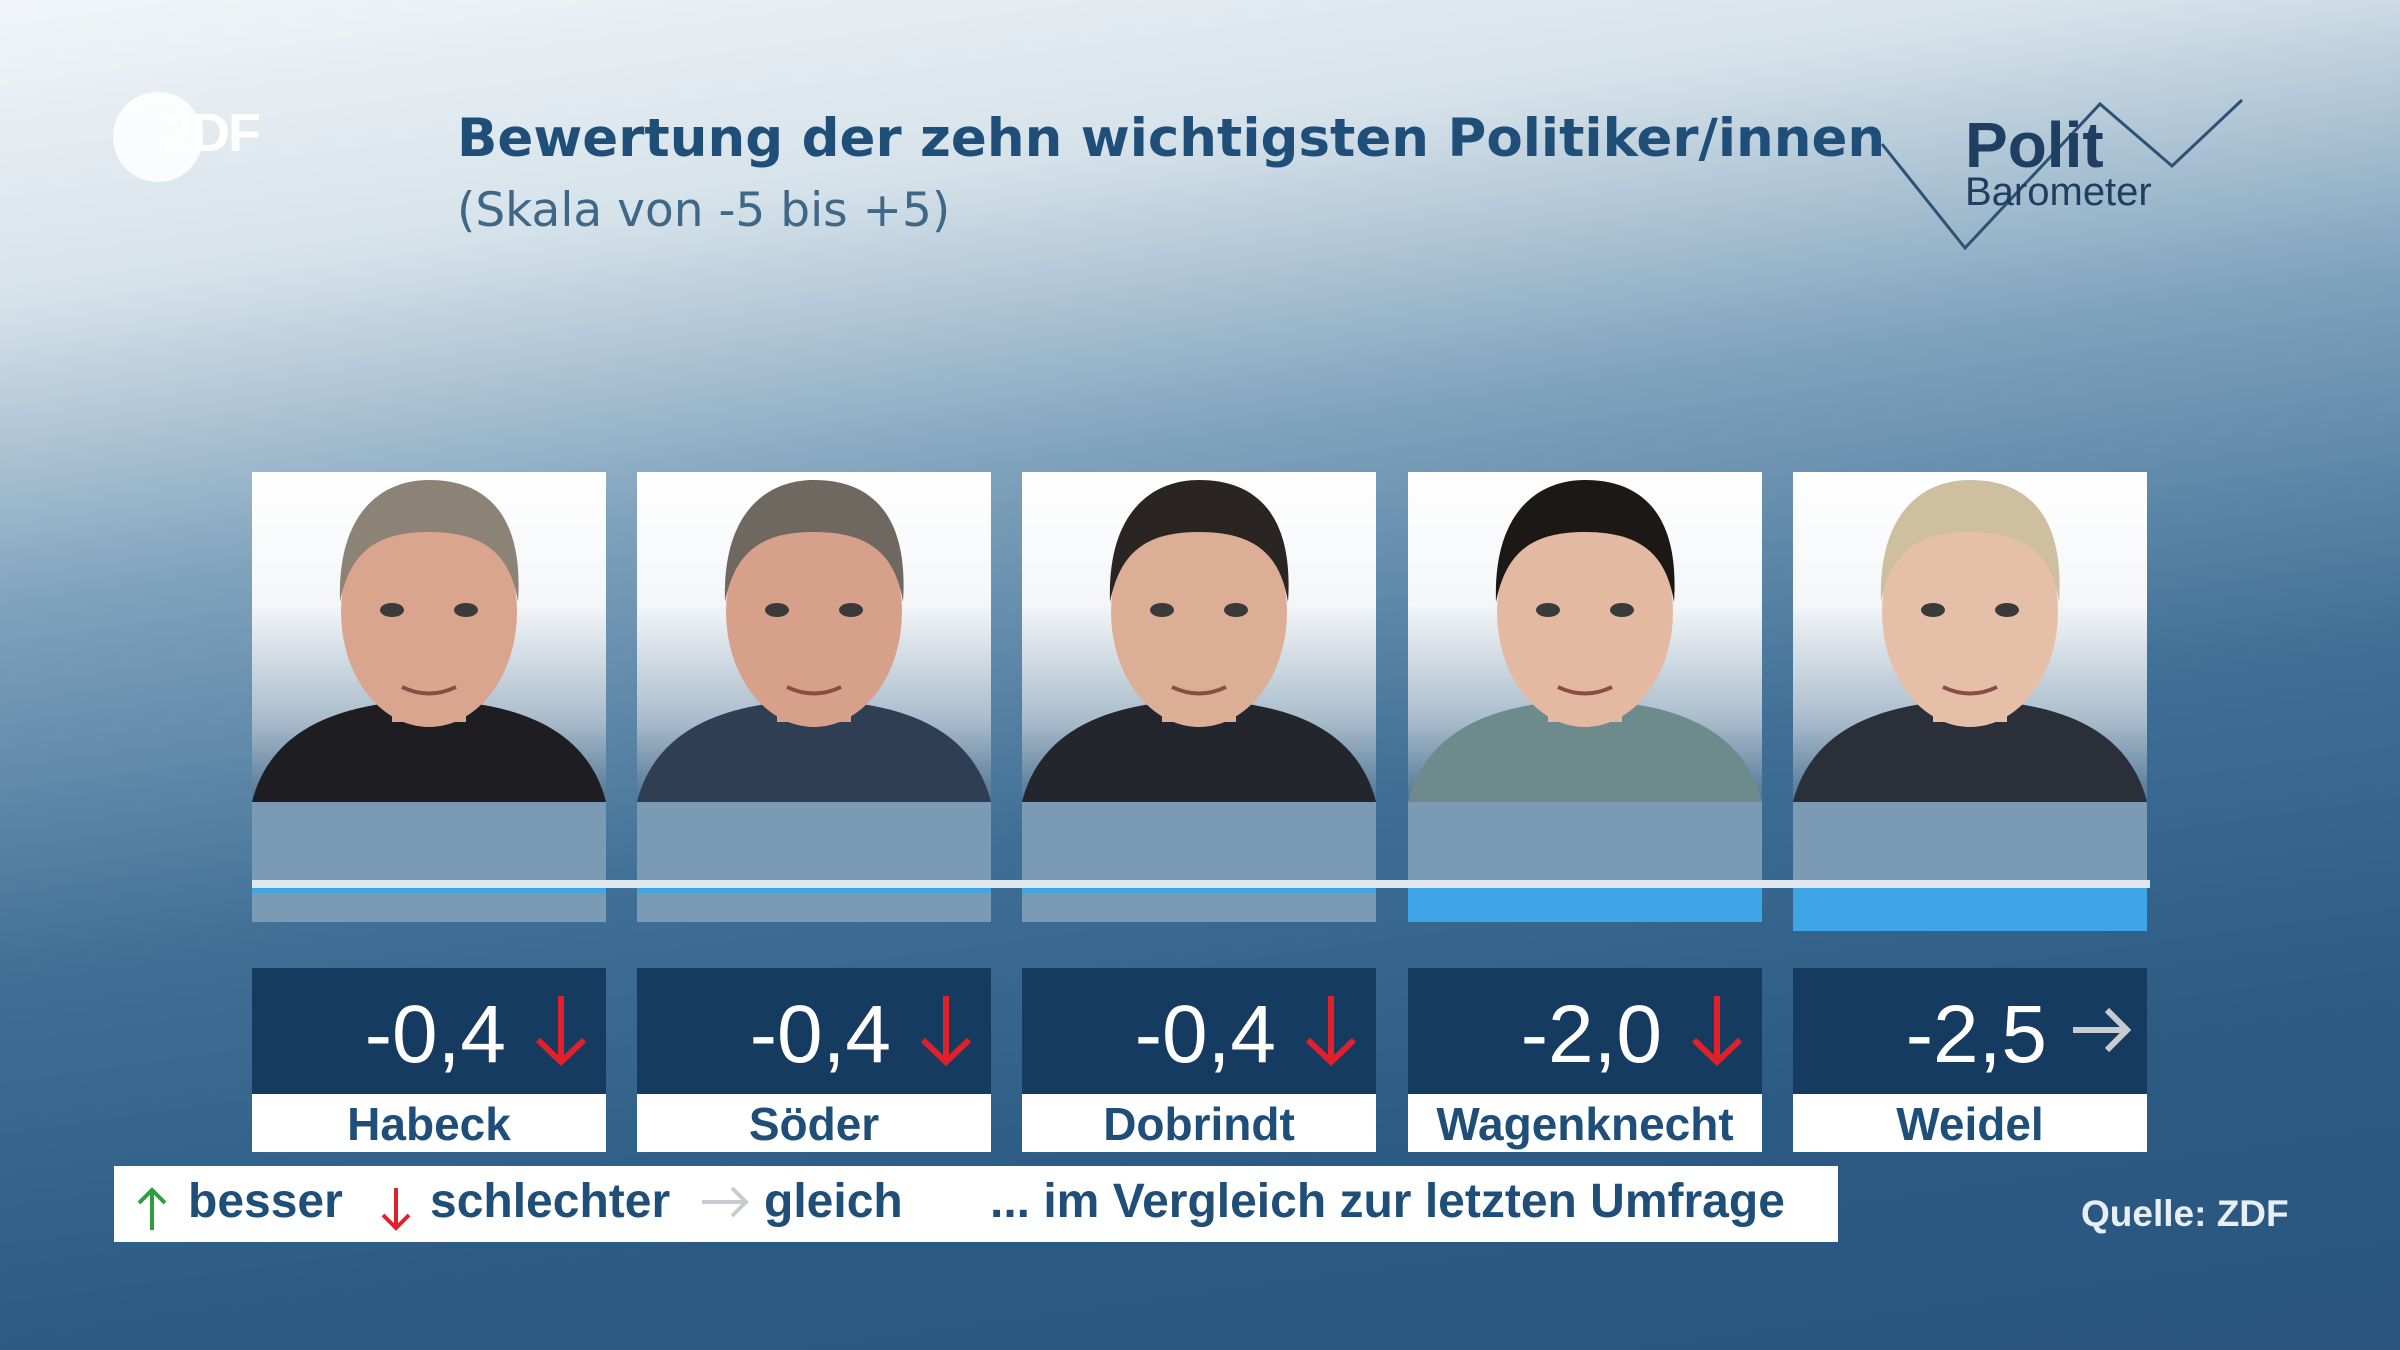 The image size is (2400, 1350). I want to click on politbarometer-zigzag-icon, so click(2062, 174).